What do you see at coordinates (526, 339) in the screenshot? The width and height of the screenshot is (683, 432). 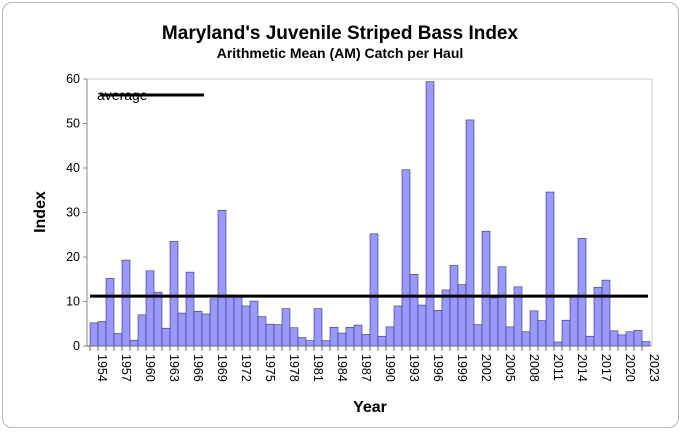 I see `bar-2008` at bounding box center [526, 339].